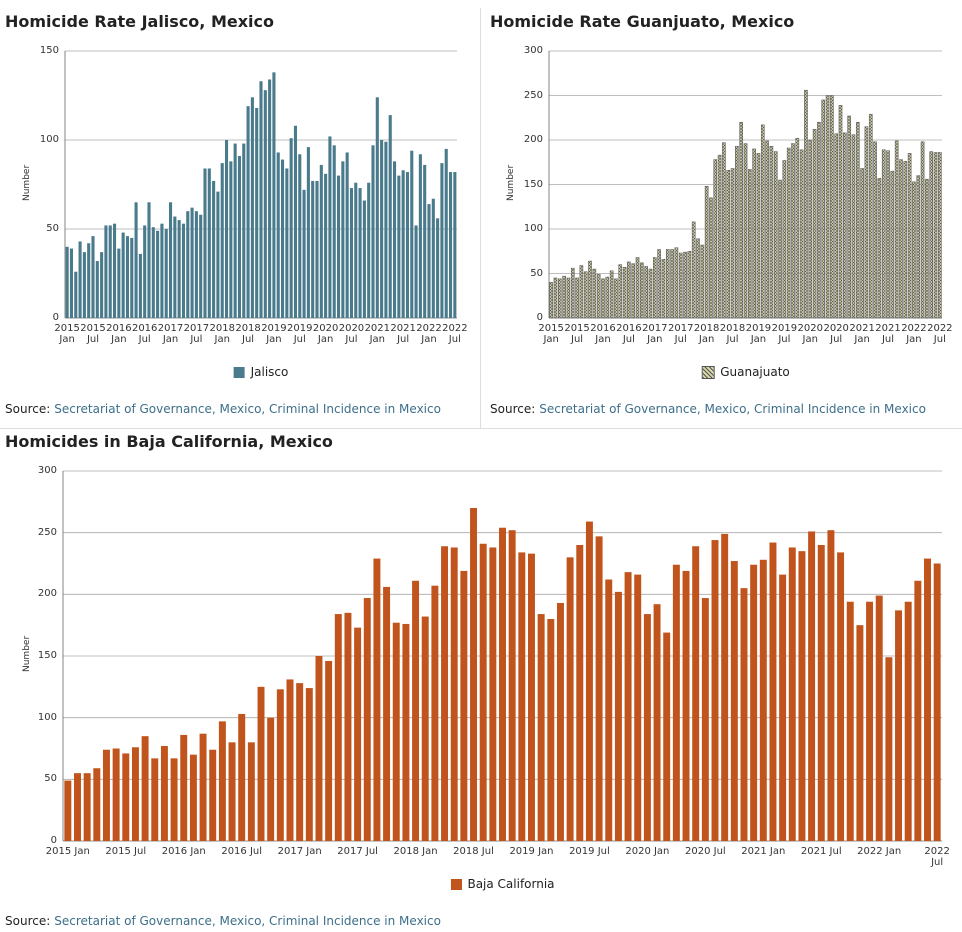  Describe the element at coordinates (269, 372) in the screenshot. I see `legend-label: Jalisco` at that location.